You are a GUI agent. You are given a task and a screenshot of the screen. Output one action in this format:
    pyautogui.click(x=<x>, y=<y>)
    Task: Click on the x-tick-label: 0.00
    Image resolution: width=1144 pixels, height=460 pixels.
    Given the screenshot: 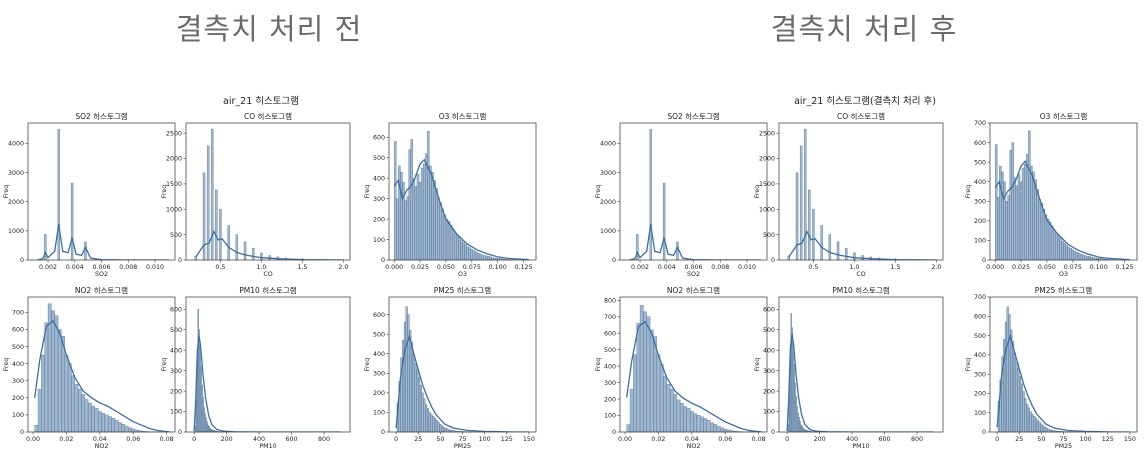 What is the action you would take?
    pyautogui.click(x=625, y=439)
    